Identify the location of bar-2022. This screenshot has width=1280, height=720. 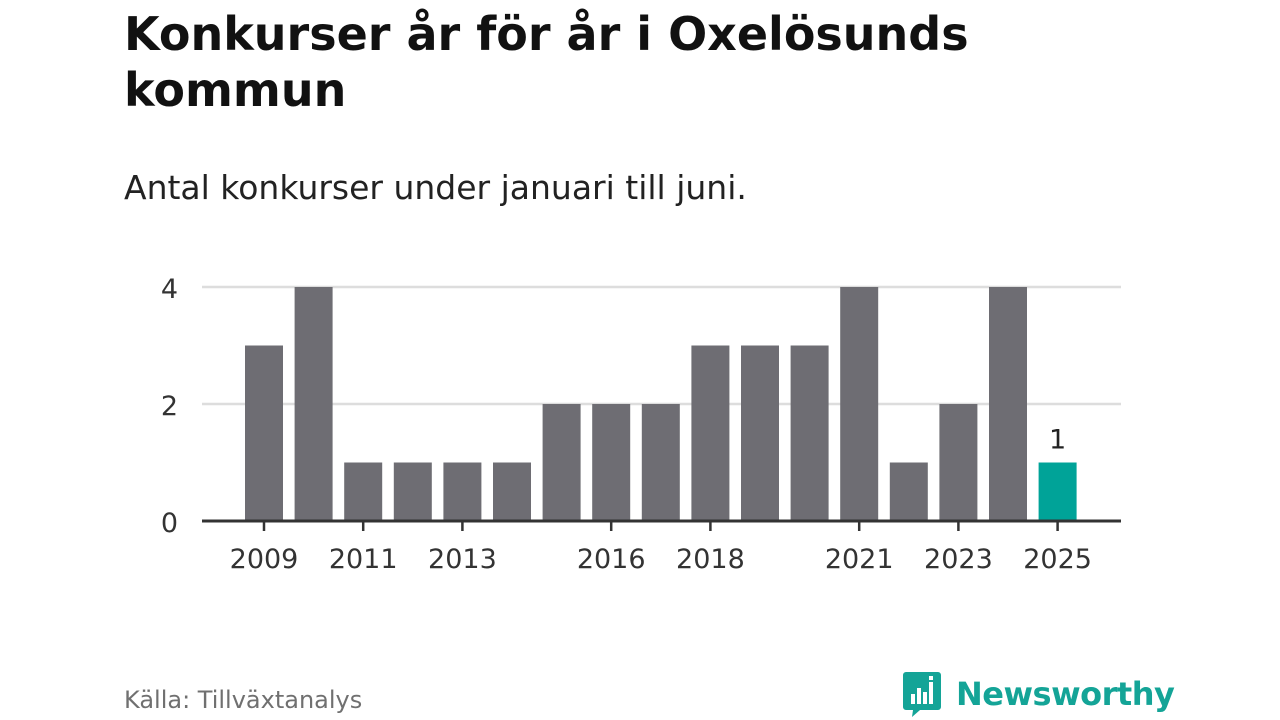
(908, 491).